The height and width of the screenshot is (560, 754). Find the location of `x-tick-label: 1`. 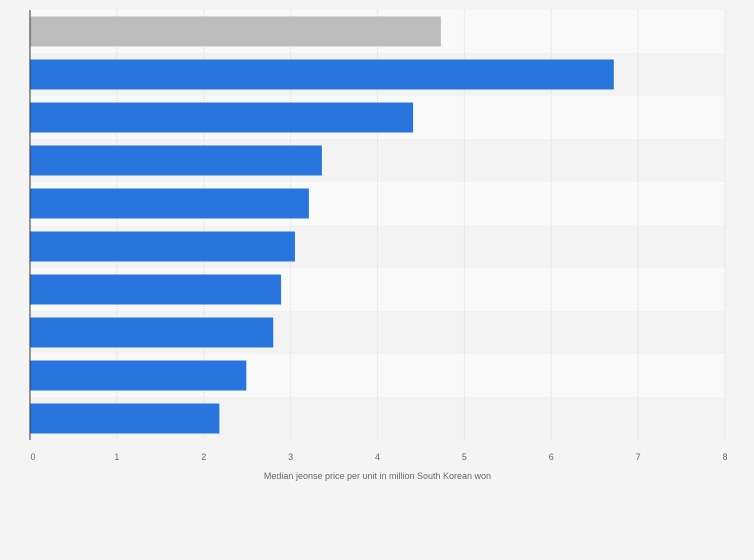

x-tick-label: 1 is located at coordinates (116, 457).